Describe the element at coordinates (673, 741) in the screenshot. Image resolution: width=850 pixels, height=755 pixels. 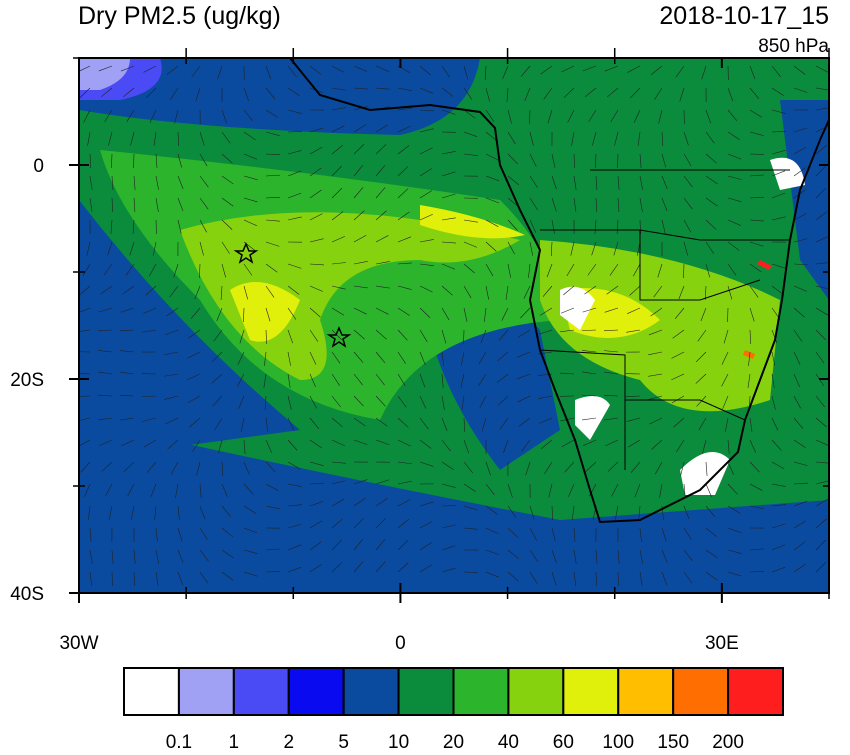
I see `colorbar-label: 150` at that location.